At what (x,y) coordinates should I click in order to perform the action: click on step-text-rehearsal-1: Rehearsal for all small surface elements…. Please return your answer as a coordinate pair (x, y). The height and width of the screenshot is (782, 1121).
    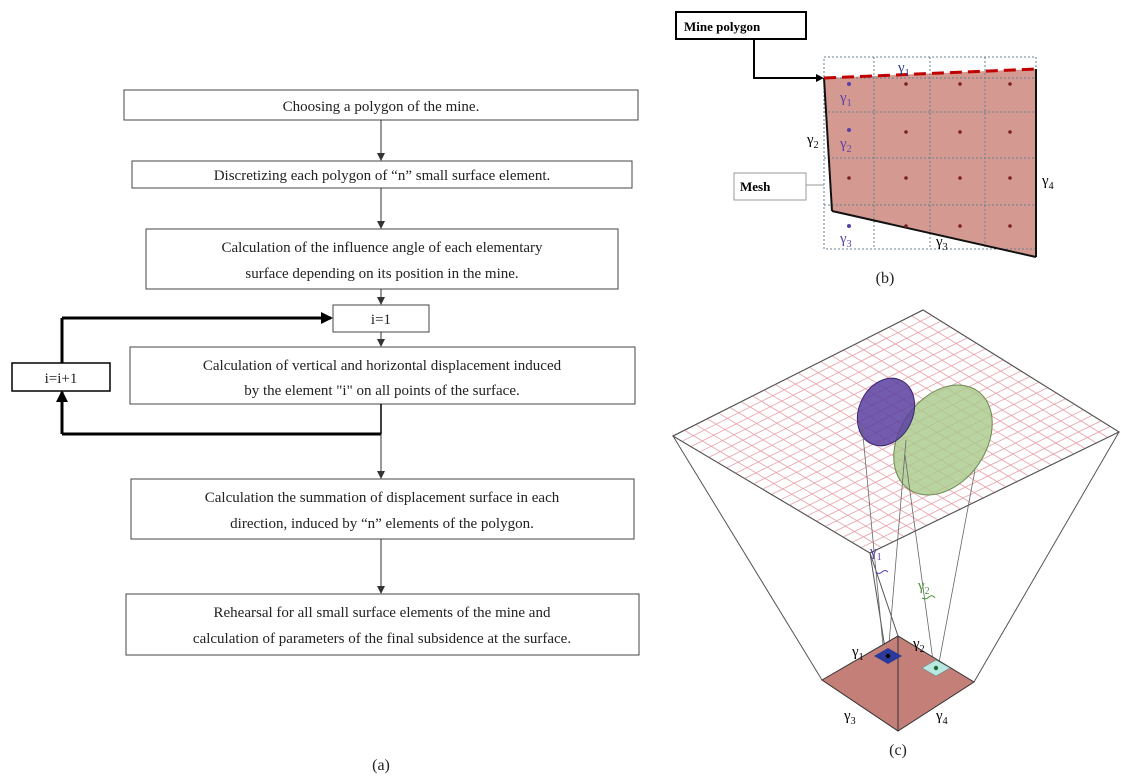
    Looking at the image, I should click on (382, 613).